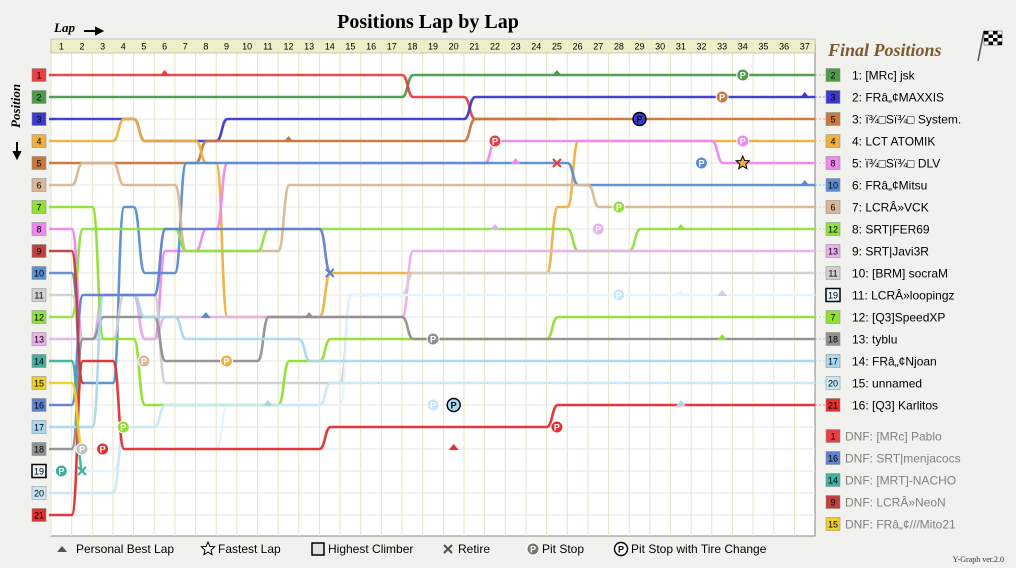  What do you see at coordinates (619, 47) in the screenshot?
I see `lap-tick-label: 28` at bounding box center [619, 47].